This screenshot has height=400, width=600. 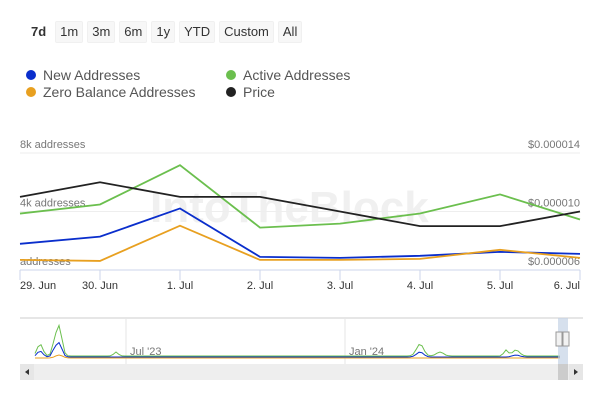 I want to click on navigator-label: Jan '24, so click(x=366, y=352).